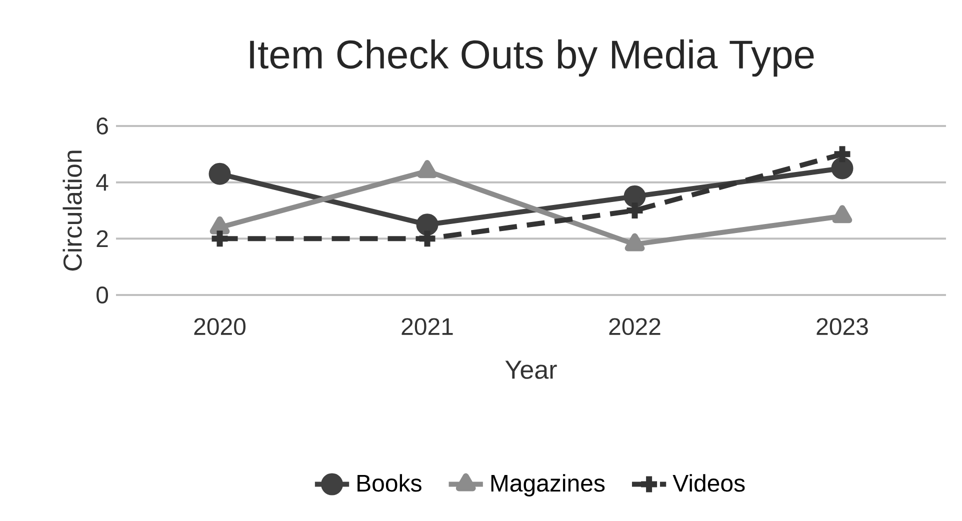 This screenshot has height=521, width=962. I want to click on x-axis-title: Year, so click(531, 369).